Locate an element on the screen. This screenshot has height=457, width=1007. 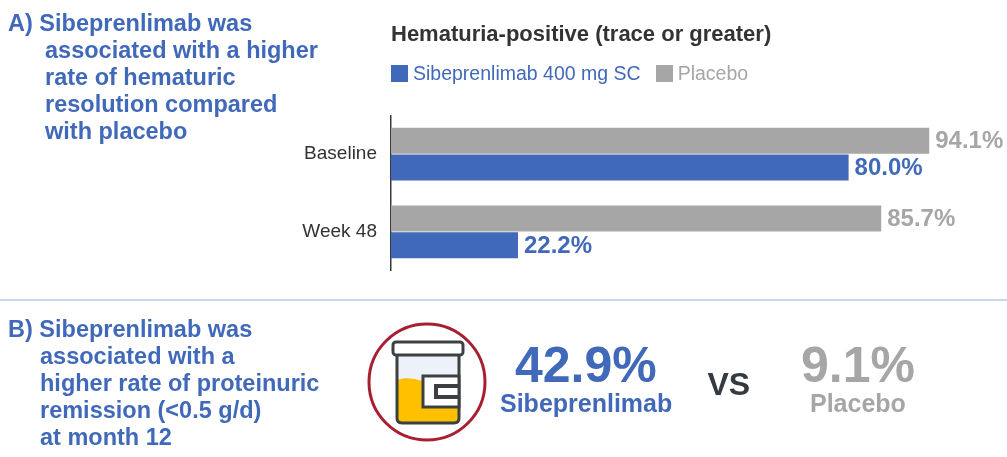
data-label: 80.0% is located at coordinates (888, 167).